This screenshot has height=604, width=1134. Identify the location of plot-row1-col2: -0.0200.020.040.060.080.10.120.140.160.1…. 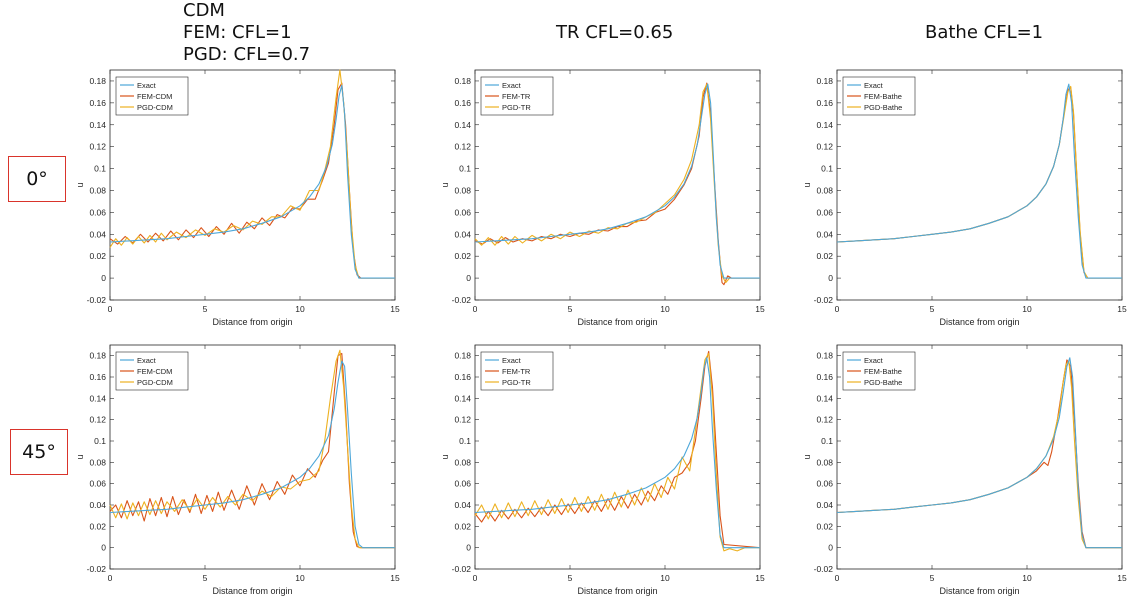
(602, 198).